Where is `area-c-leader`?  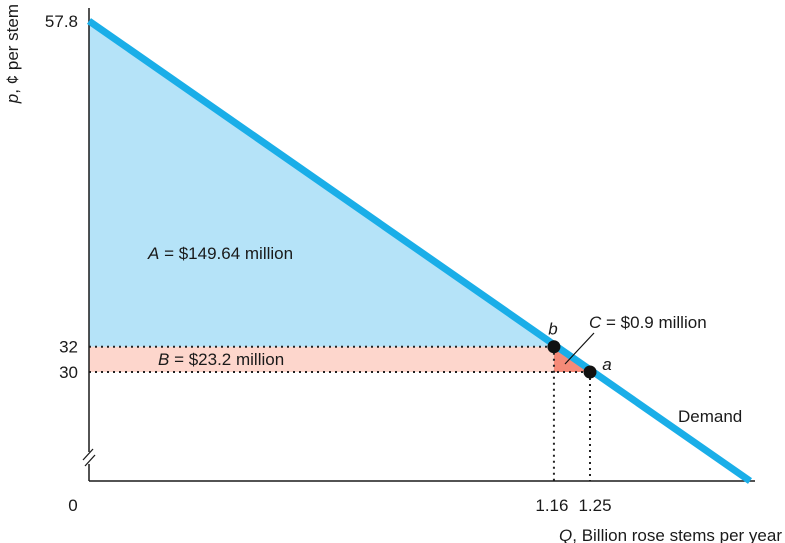
area-c-leader is located at coordinates (579, 348).